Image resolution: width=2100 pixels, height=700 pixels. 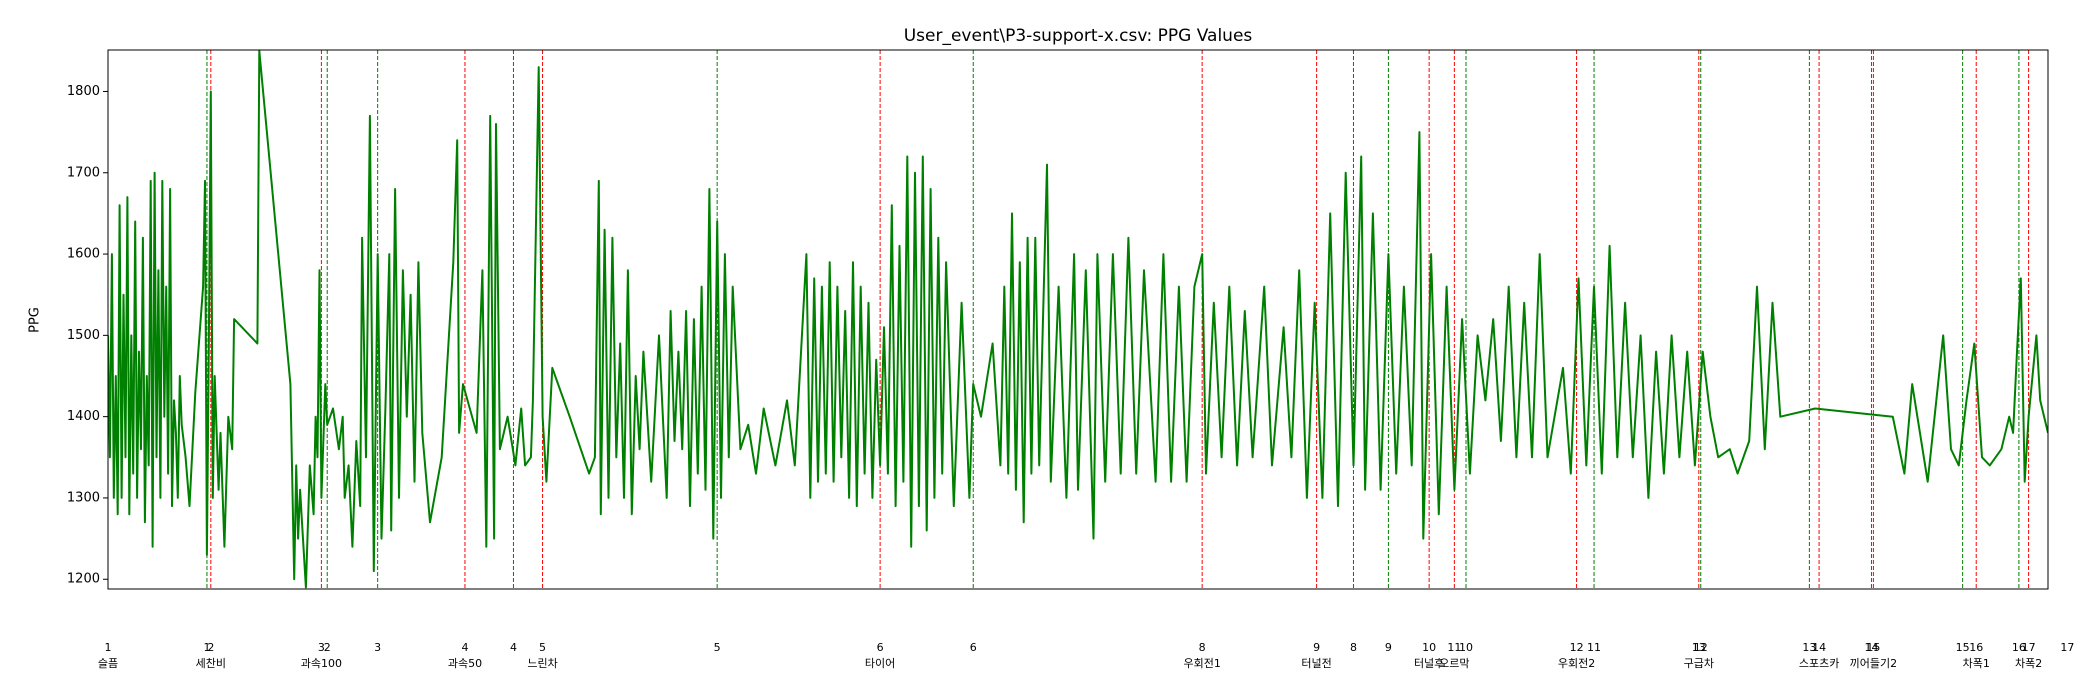 I want to click on event-name: 오르막, so click(x=1454, y=663).